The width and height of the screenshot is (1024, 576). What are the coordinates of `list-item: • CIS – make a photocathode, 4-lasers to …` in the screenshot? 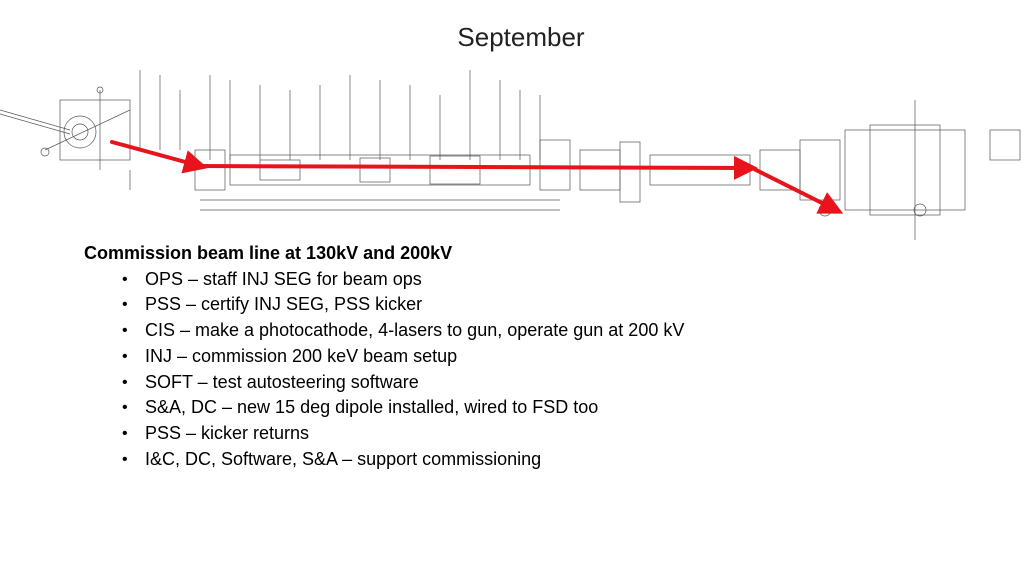 It's located at (534, 331).